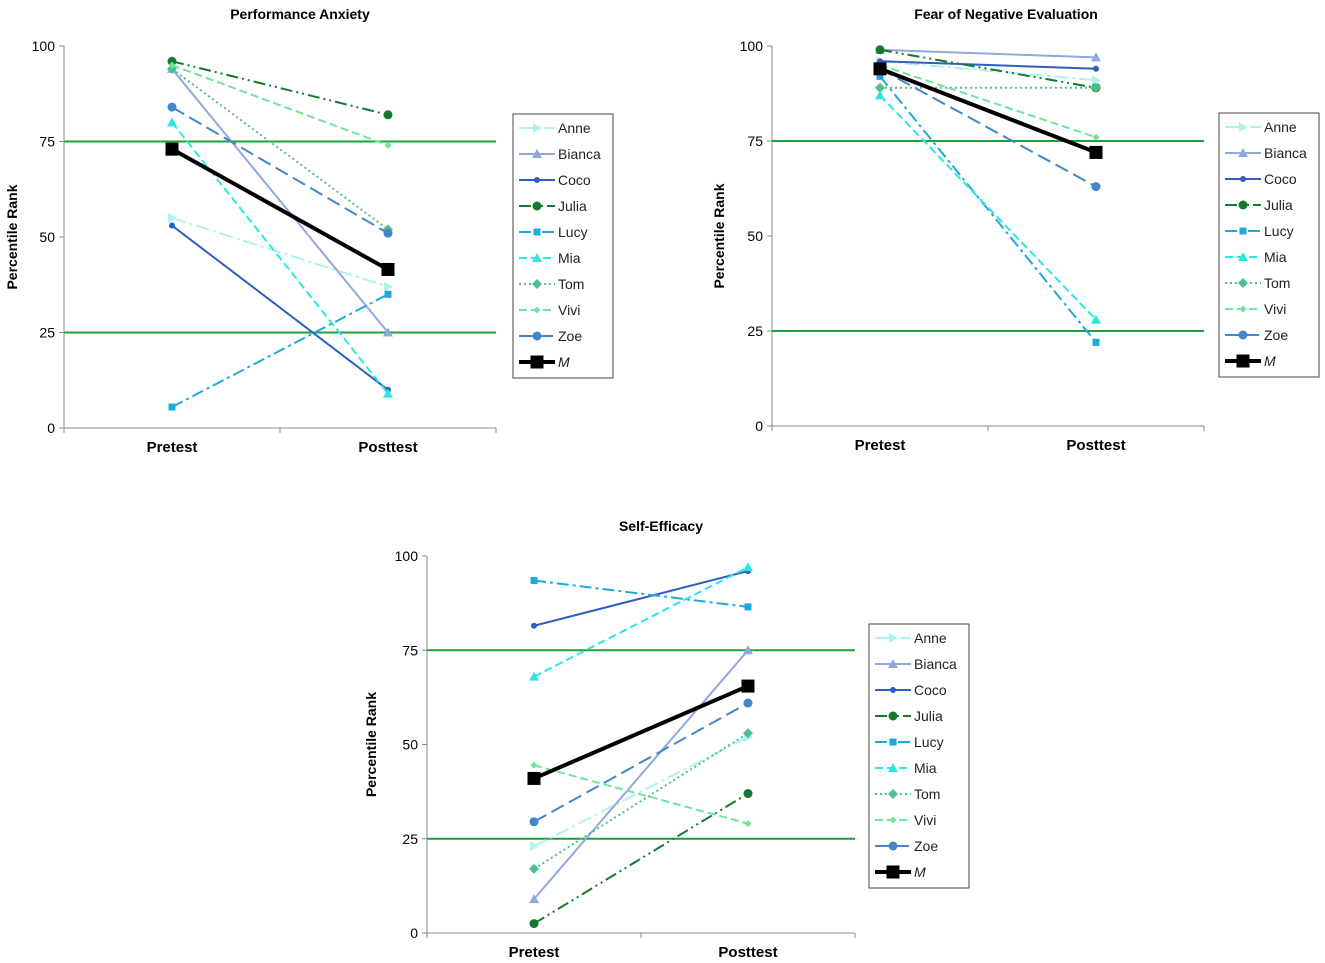  What do you see at coordinates (571, 284) in the screenshot?
I see `legend-label-tom: Tom` at bounding box center [571, 284].